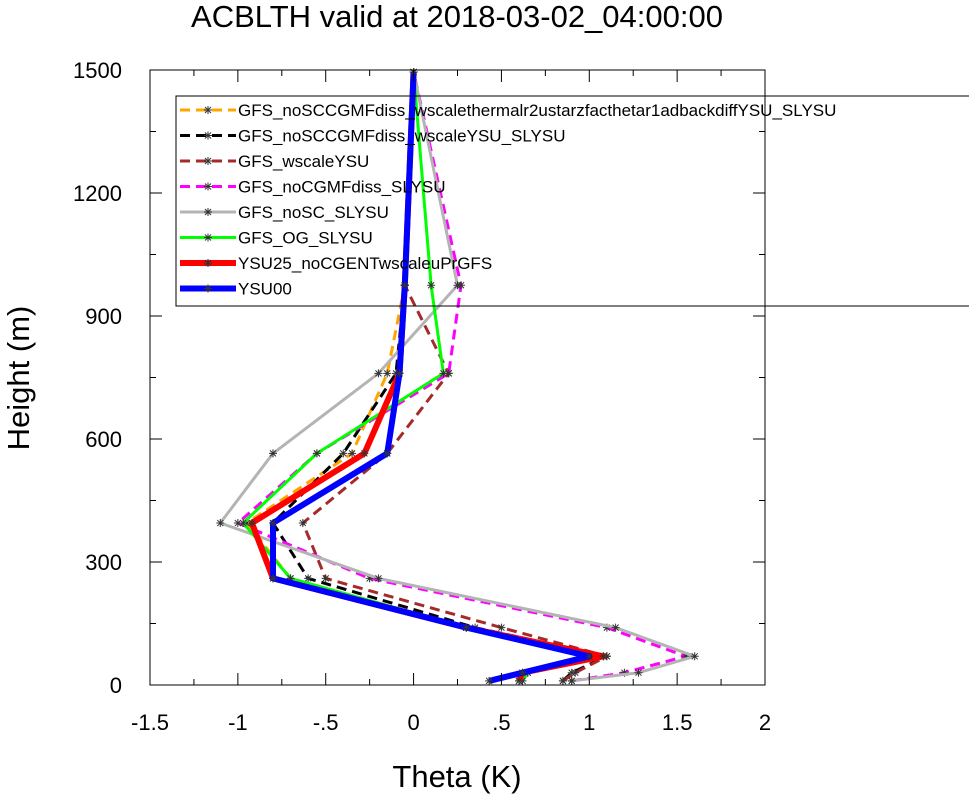 This screenshot has width=969, height=797. I want to click on legend-label-6: GFS_OG_SLYSU, so click(305, 238).